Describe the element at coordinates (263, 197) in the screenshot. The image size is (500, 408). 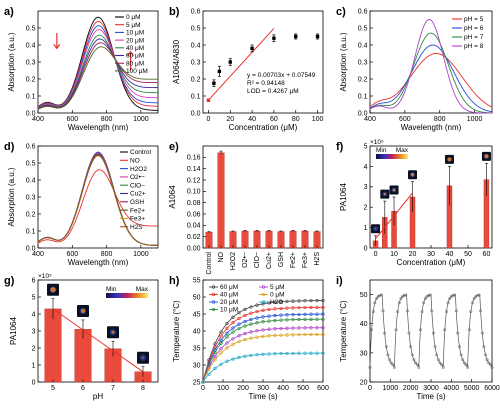
I see `plot-frame` at that location.